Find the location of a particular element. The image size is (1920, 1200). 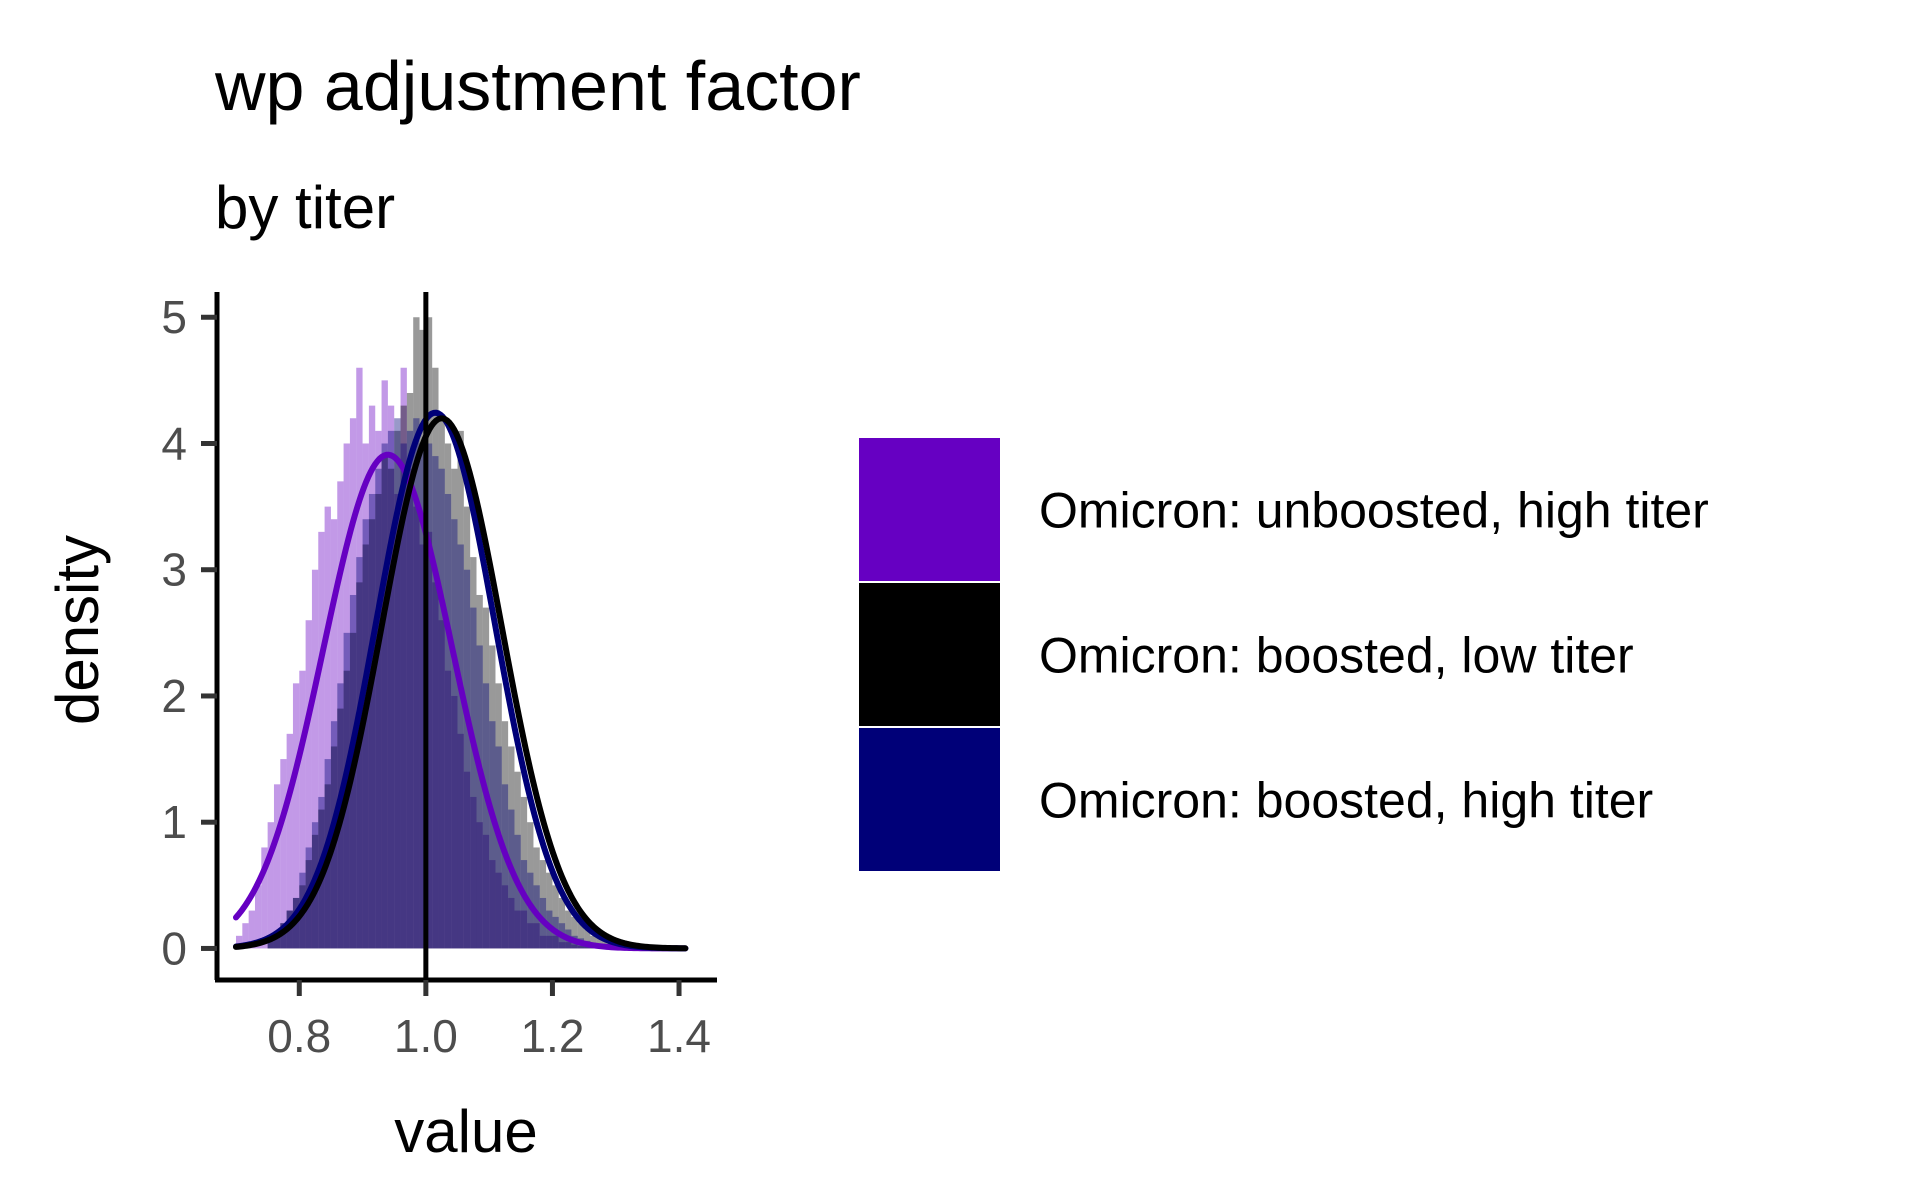

chart-subtitle: by titer is located at coordinates (305, 207).